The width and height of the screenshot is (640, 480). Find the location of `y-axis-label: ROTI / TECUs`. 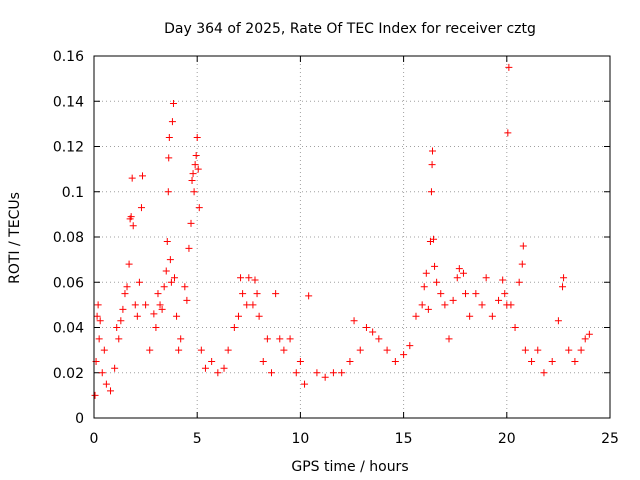

y-axis-label: ROTI / TECUs is located at coordinates (15, 238).